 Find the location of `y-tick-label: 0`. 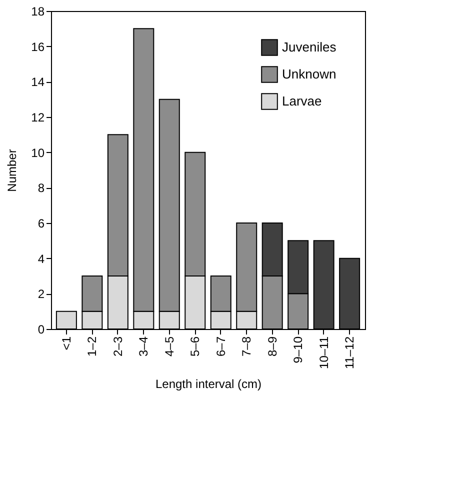

y-tick-label: 0 is located at coordinates (41, 329).